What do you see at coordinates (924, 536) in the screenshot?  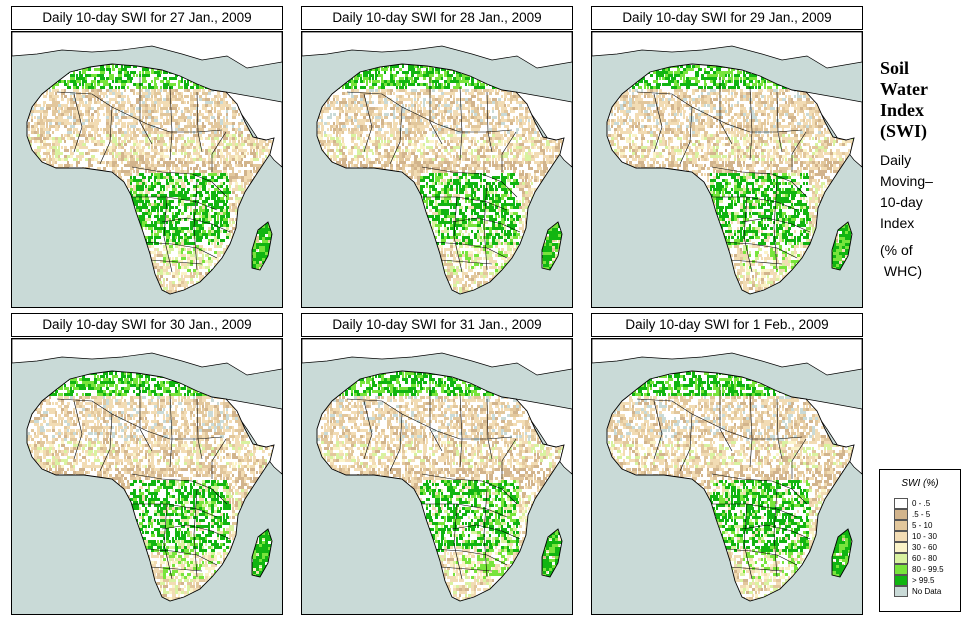 I see `legend-label: 10 - 30` at bounding box center [924, 536].